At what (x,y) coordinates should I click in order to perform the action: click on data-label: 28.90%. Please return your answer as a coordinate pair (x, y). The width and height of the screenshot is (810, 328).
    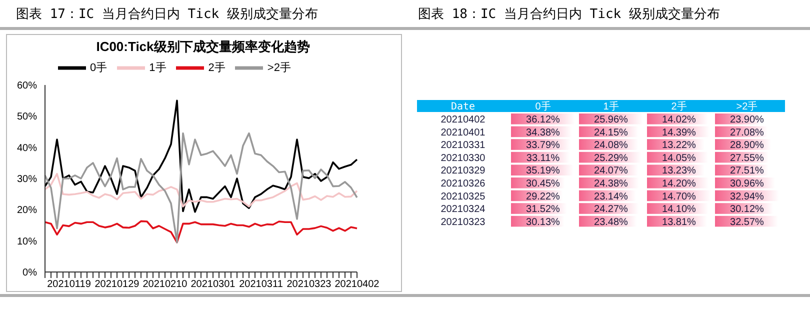
    Looking at the image, I should click on (747, 146).